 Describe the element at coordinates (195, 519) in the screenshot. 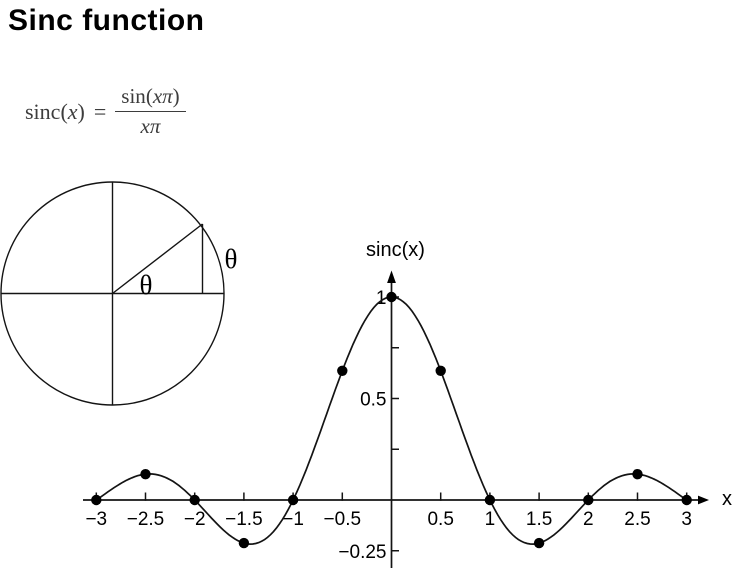

I see `x-tick-label: −2` at that location.